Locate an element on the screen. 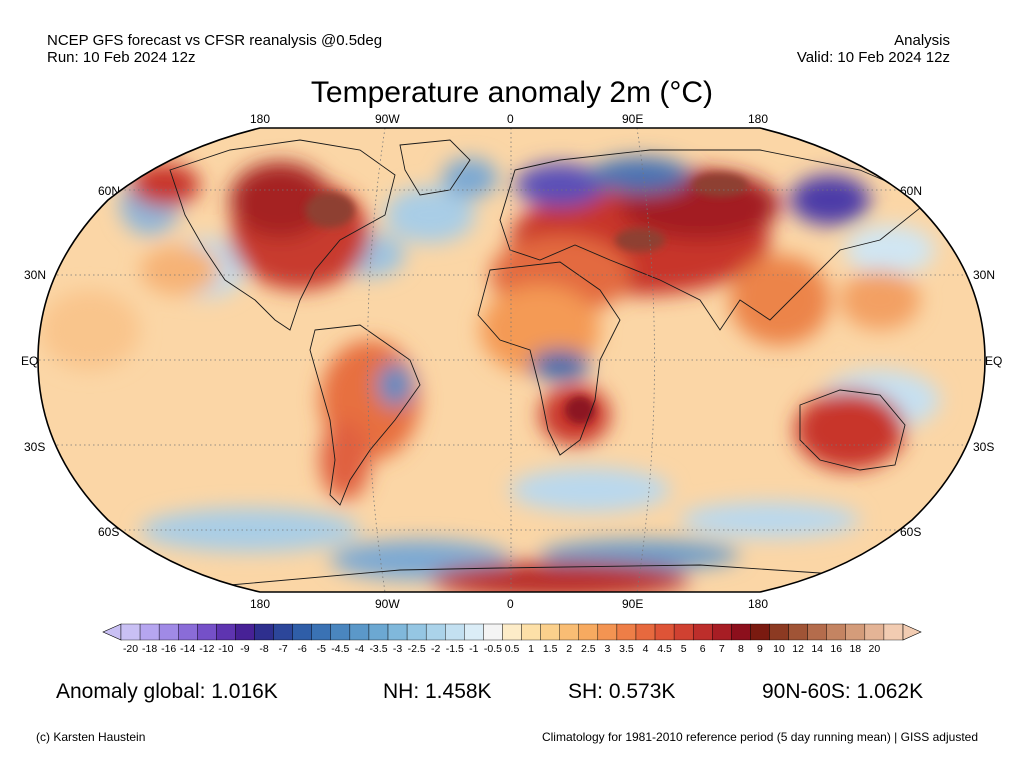  colorbar-tick-label: -18 is located at coordinates (149, 649).